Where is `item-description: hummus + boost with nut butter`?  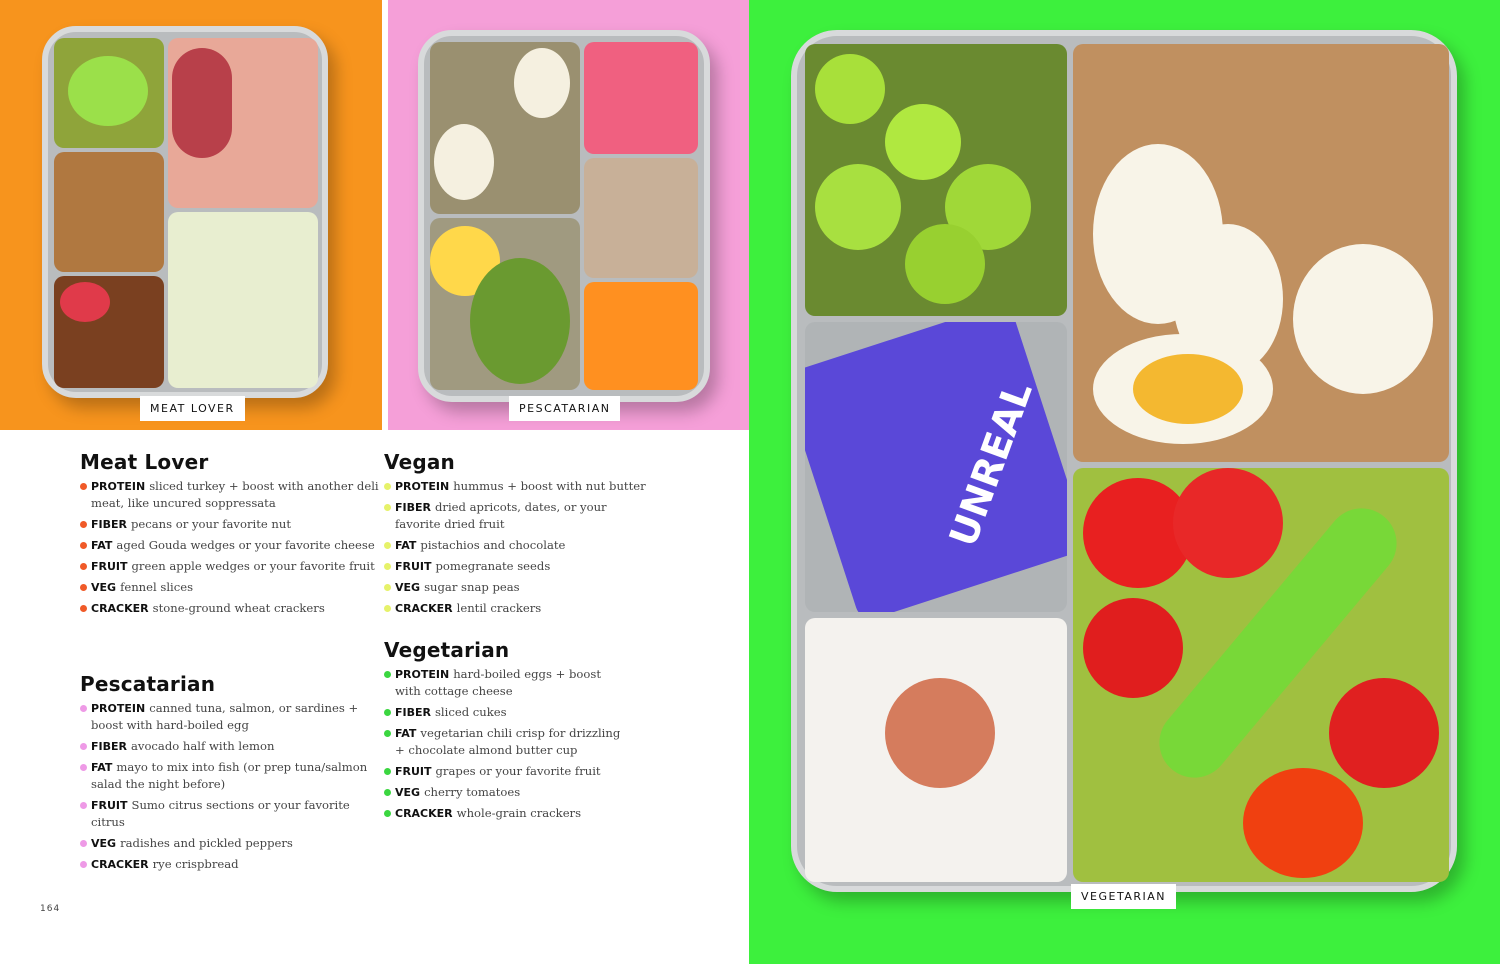 item-description: hummus + boost with nut butter is located at coordinates (549, 486).